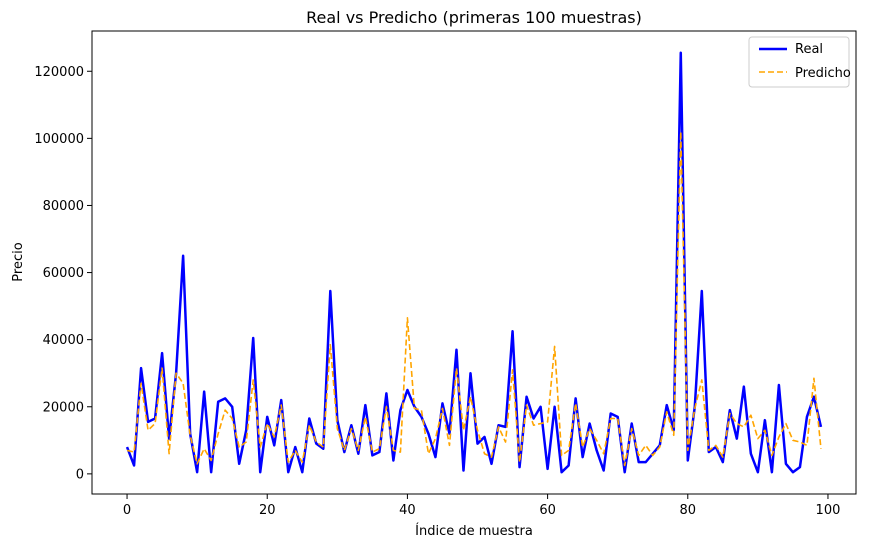  I want to click on x-tick-label: 80, so click(688, 510).